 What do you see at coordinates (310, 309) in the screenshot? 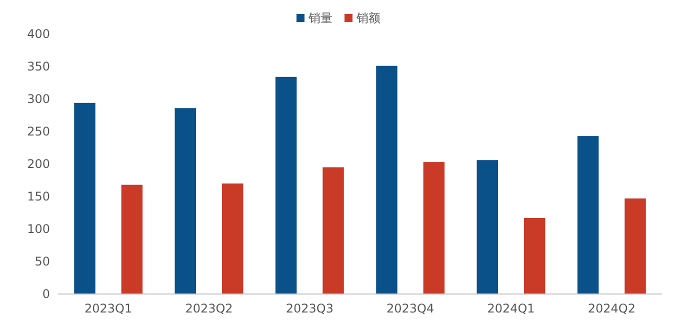
I see `x-tick-label: 2023Q3` at bounding box center [310, 309].